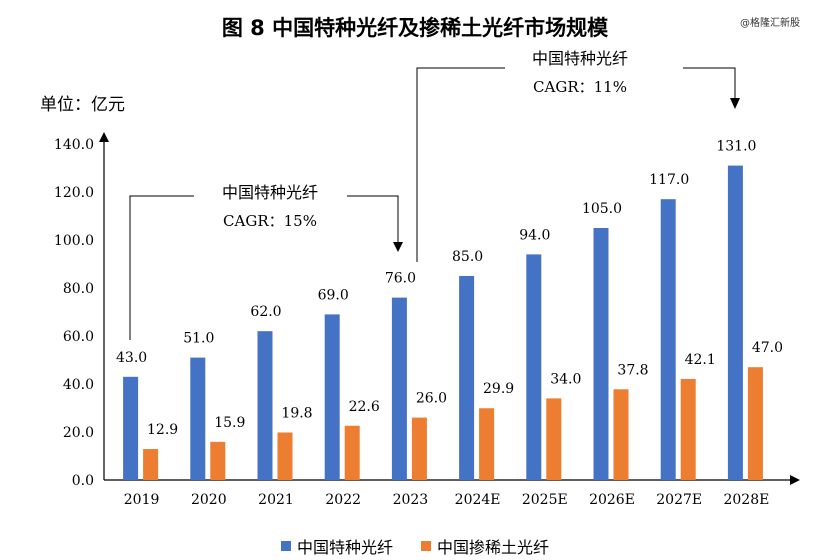 The width and height of the screenshot is (830, 560). I want to click on x-tick-label: 2027E, so click(679, 500).